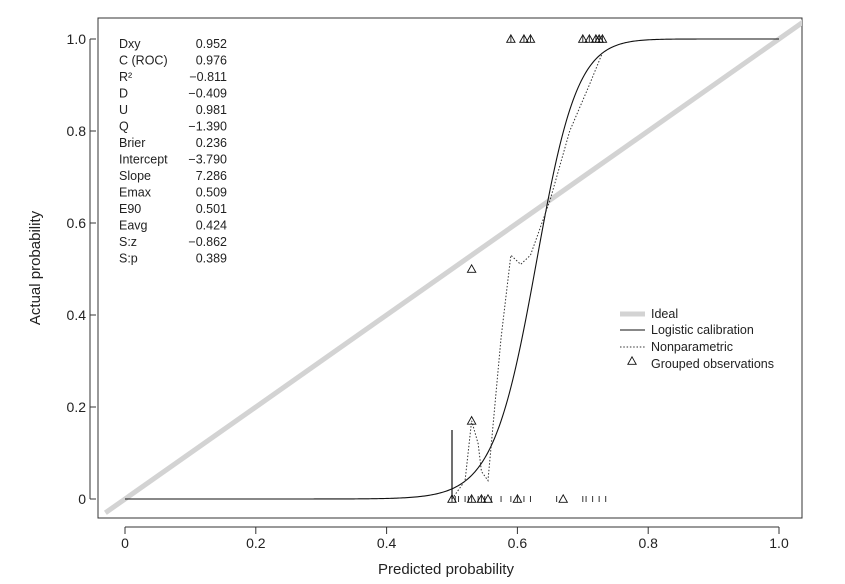 The width and height of the screenshot is (845, 584). What do you see at coordinates (211, 176) in the screenshot?
I see `stat-value: 7.286` at bounding box center [211, 176].